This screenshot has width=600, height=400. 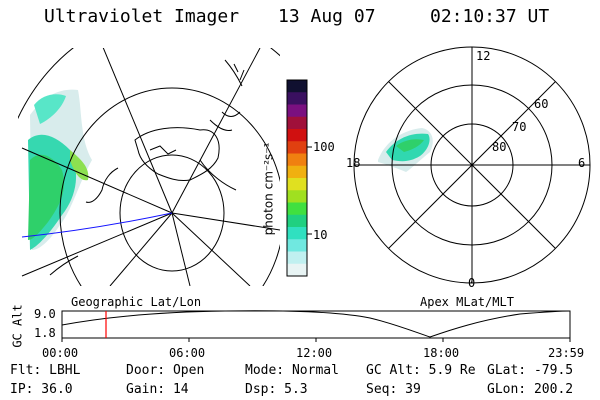 What do you see at coordinates (41, 389) in the screenshot?
I see `status-ip: IP: 36.0` at bounding box center [41, 389].